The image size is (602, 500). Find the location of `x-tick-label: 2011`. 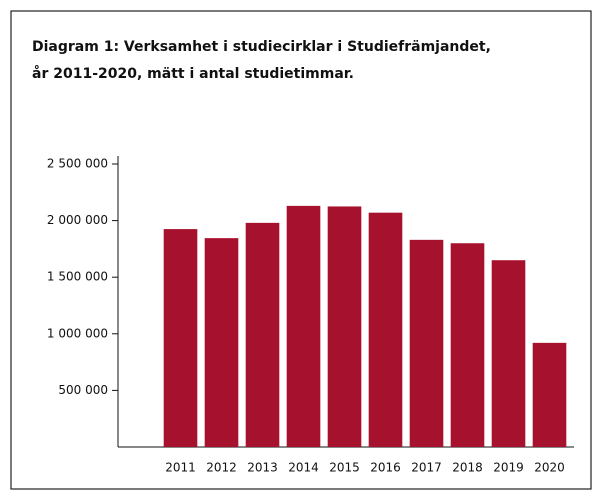

x-tick-label: 2011 is located at coordinates (180, 468).